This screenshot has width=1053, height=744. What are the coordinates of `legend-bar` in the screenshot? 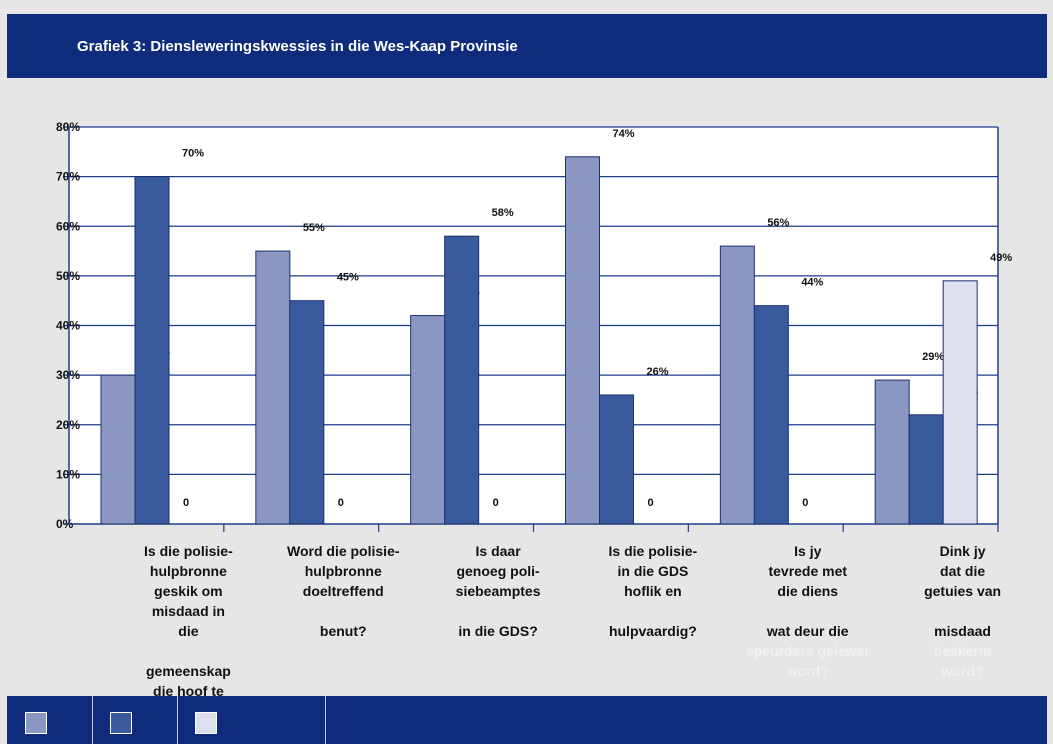 It's located at (527, 720).